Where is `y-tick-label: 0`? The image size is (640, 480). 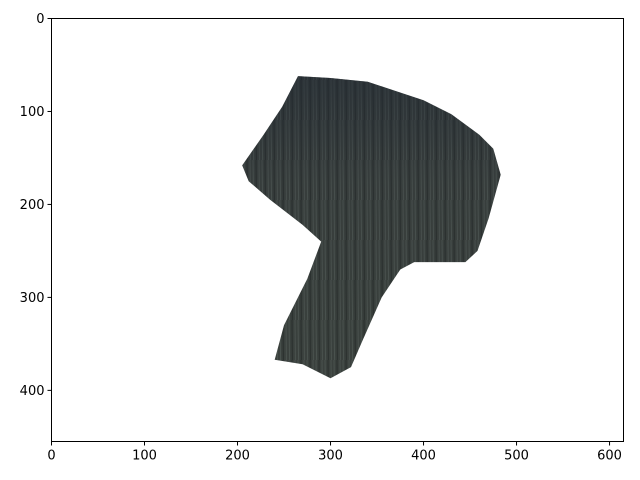 y-tick-label: 0 is located at coordinates (40, 19).